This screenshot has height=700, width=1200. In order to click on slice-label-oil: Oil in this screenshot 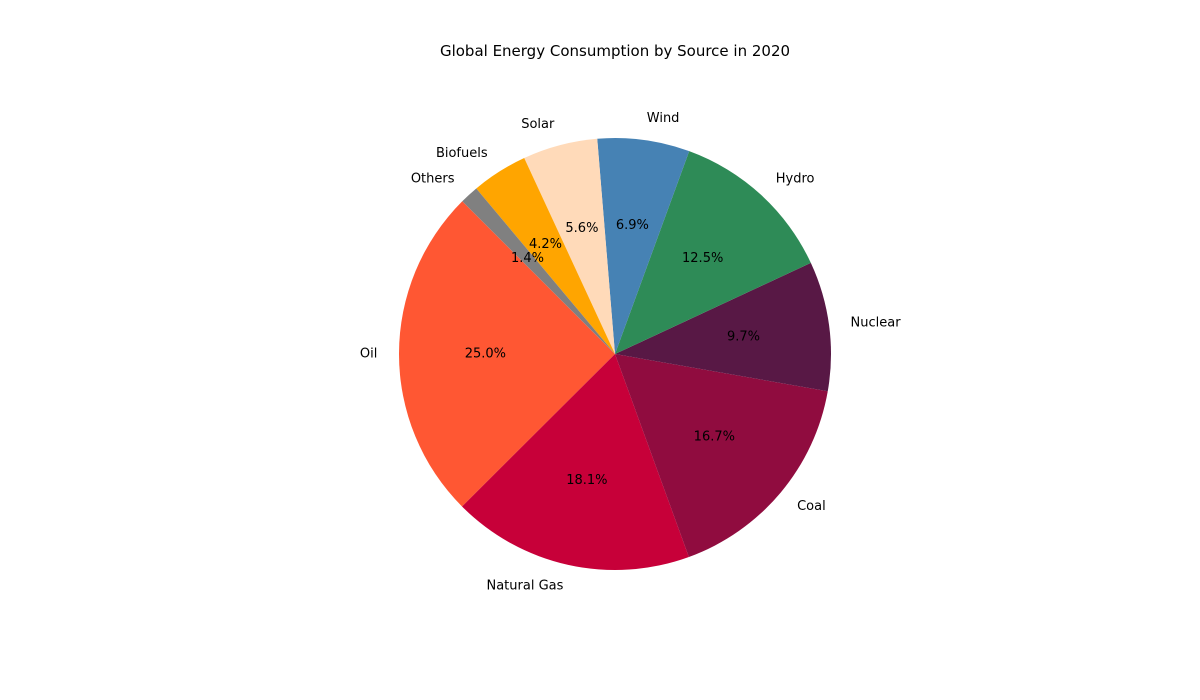, I will do `click(368, 353)`.